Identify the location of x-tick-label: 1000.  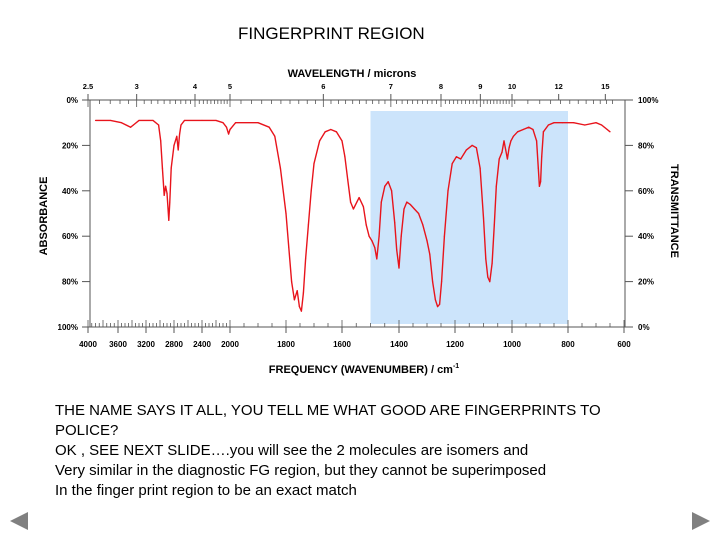
(512, 344).